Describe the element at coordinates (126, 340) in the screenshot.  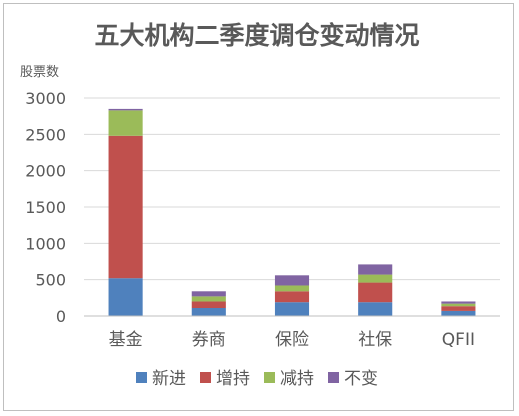
I see `x-category-label-0: 基金` at that location.